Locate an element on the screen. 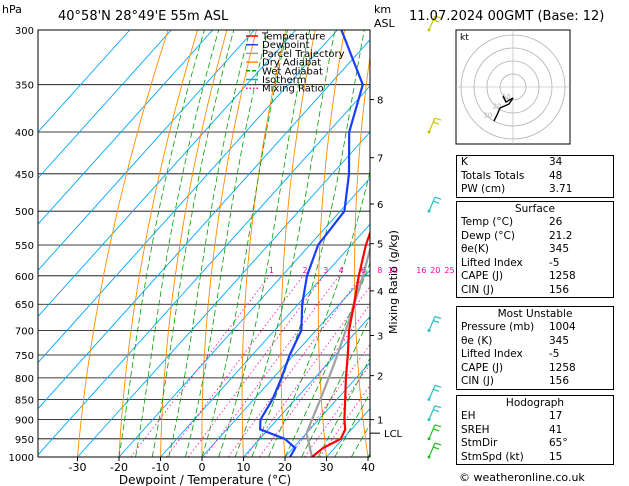 Image resolution: width=629 pixels, height=486 pixels. most-unstable-title: Most Unstable is located at coordinates (535, 314).